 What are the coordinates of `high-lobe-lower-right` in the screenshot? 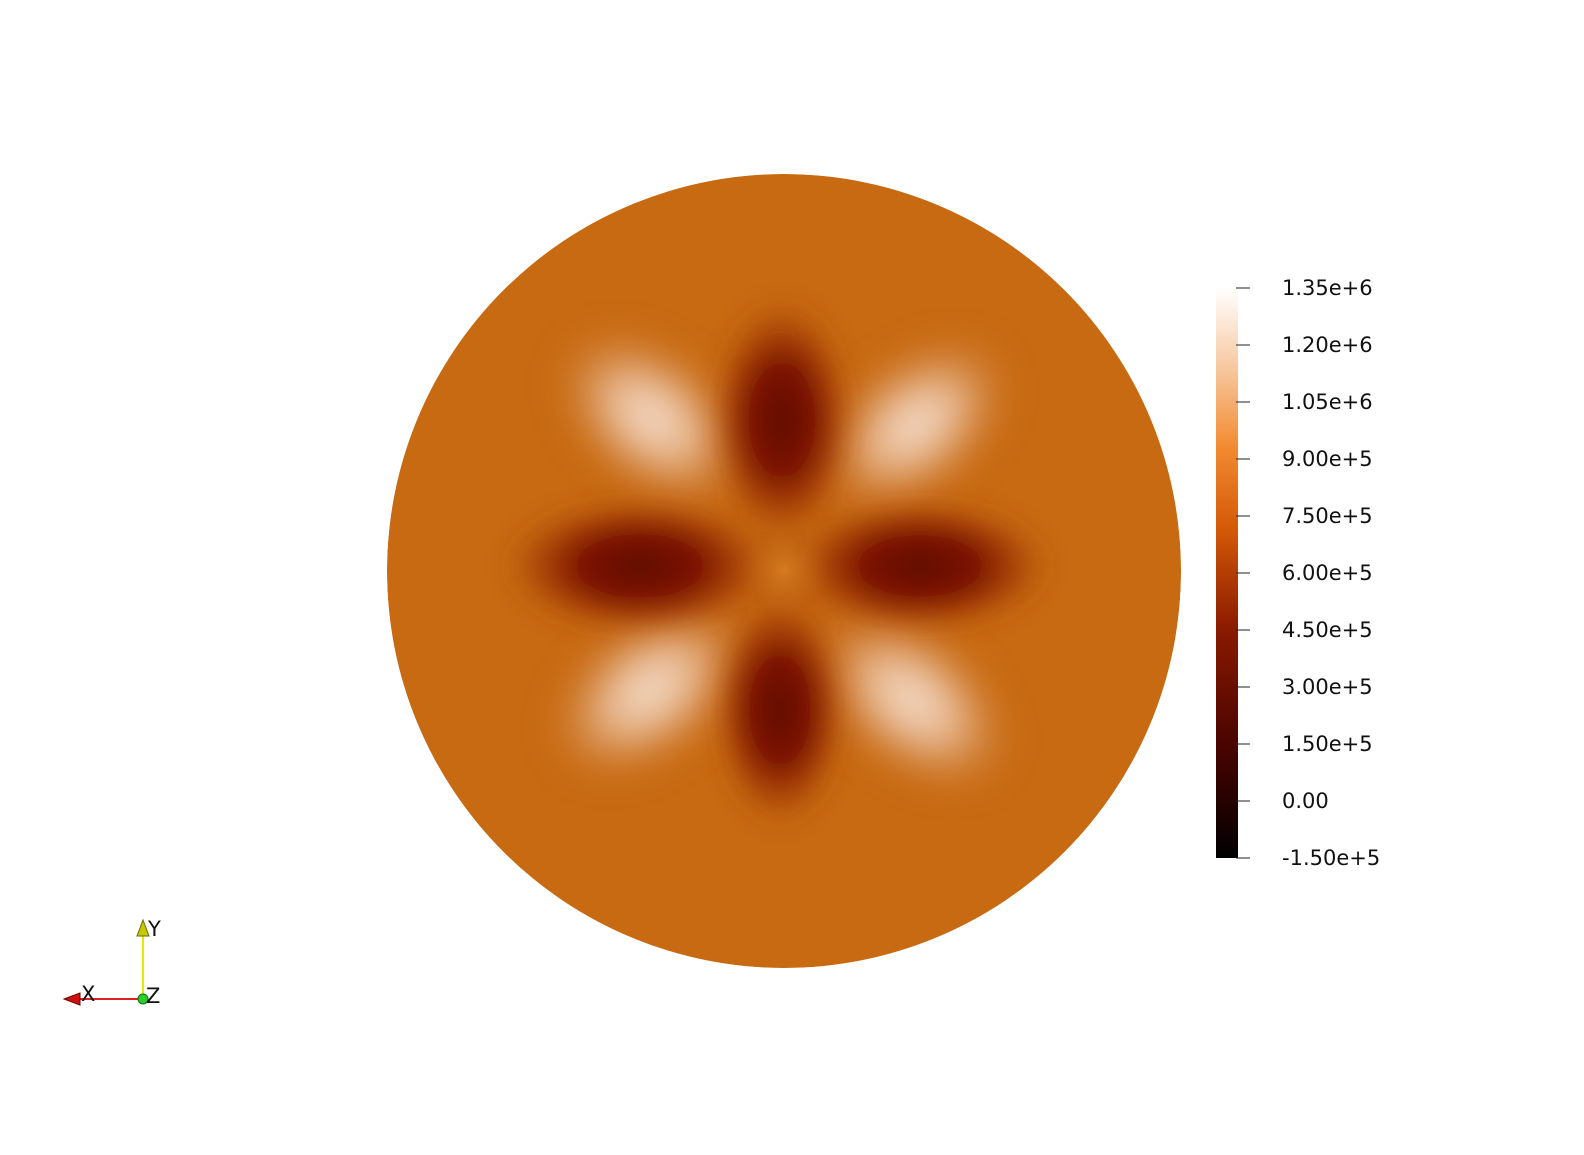 It's located at (912, 700).